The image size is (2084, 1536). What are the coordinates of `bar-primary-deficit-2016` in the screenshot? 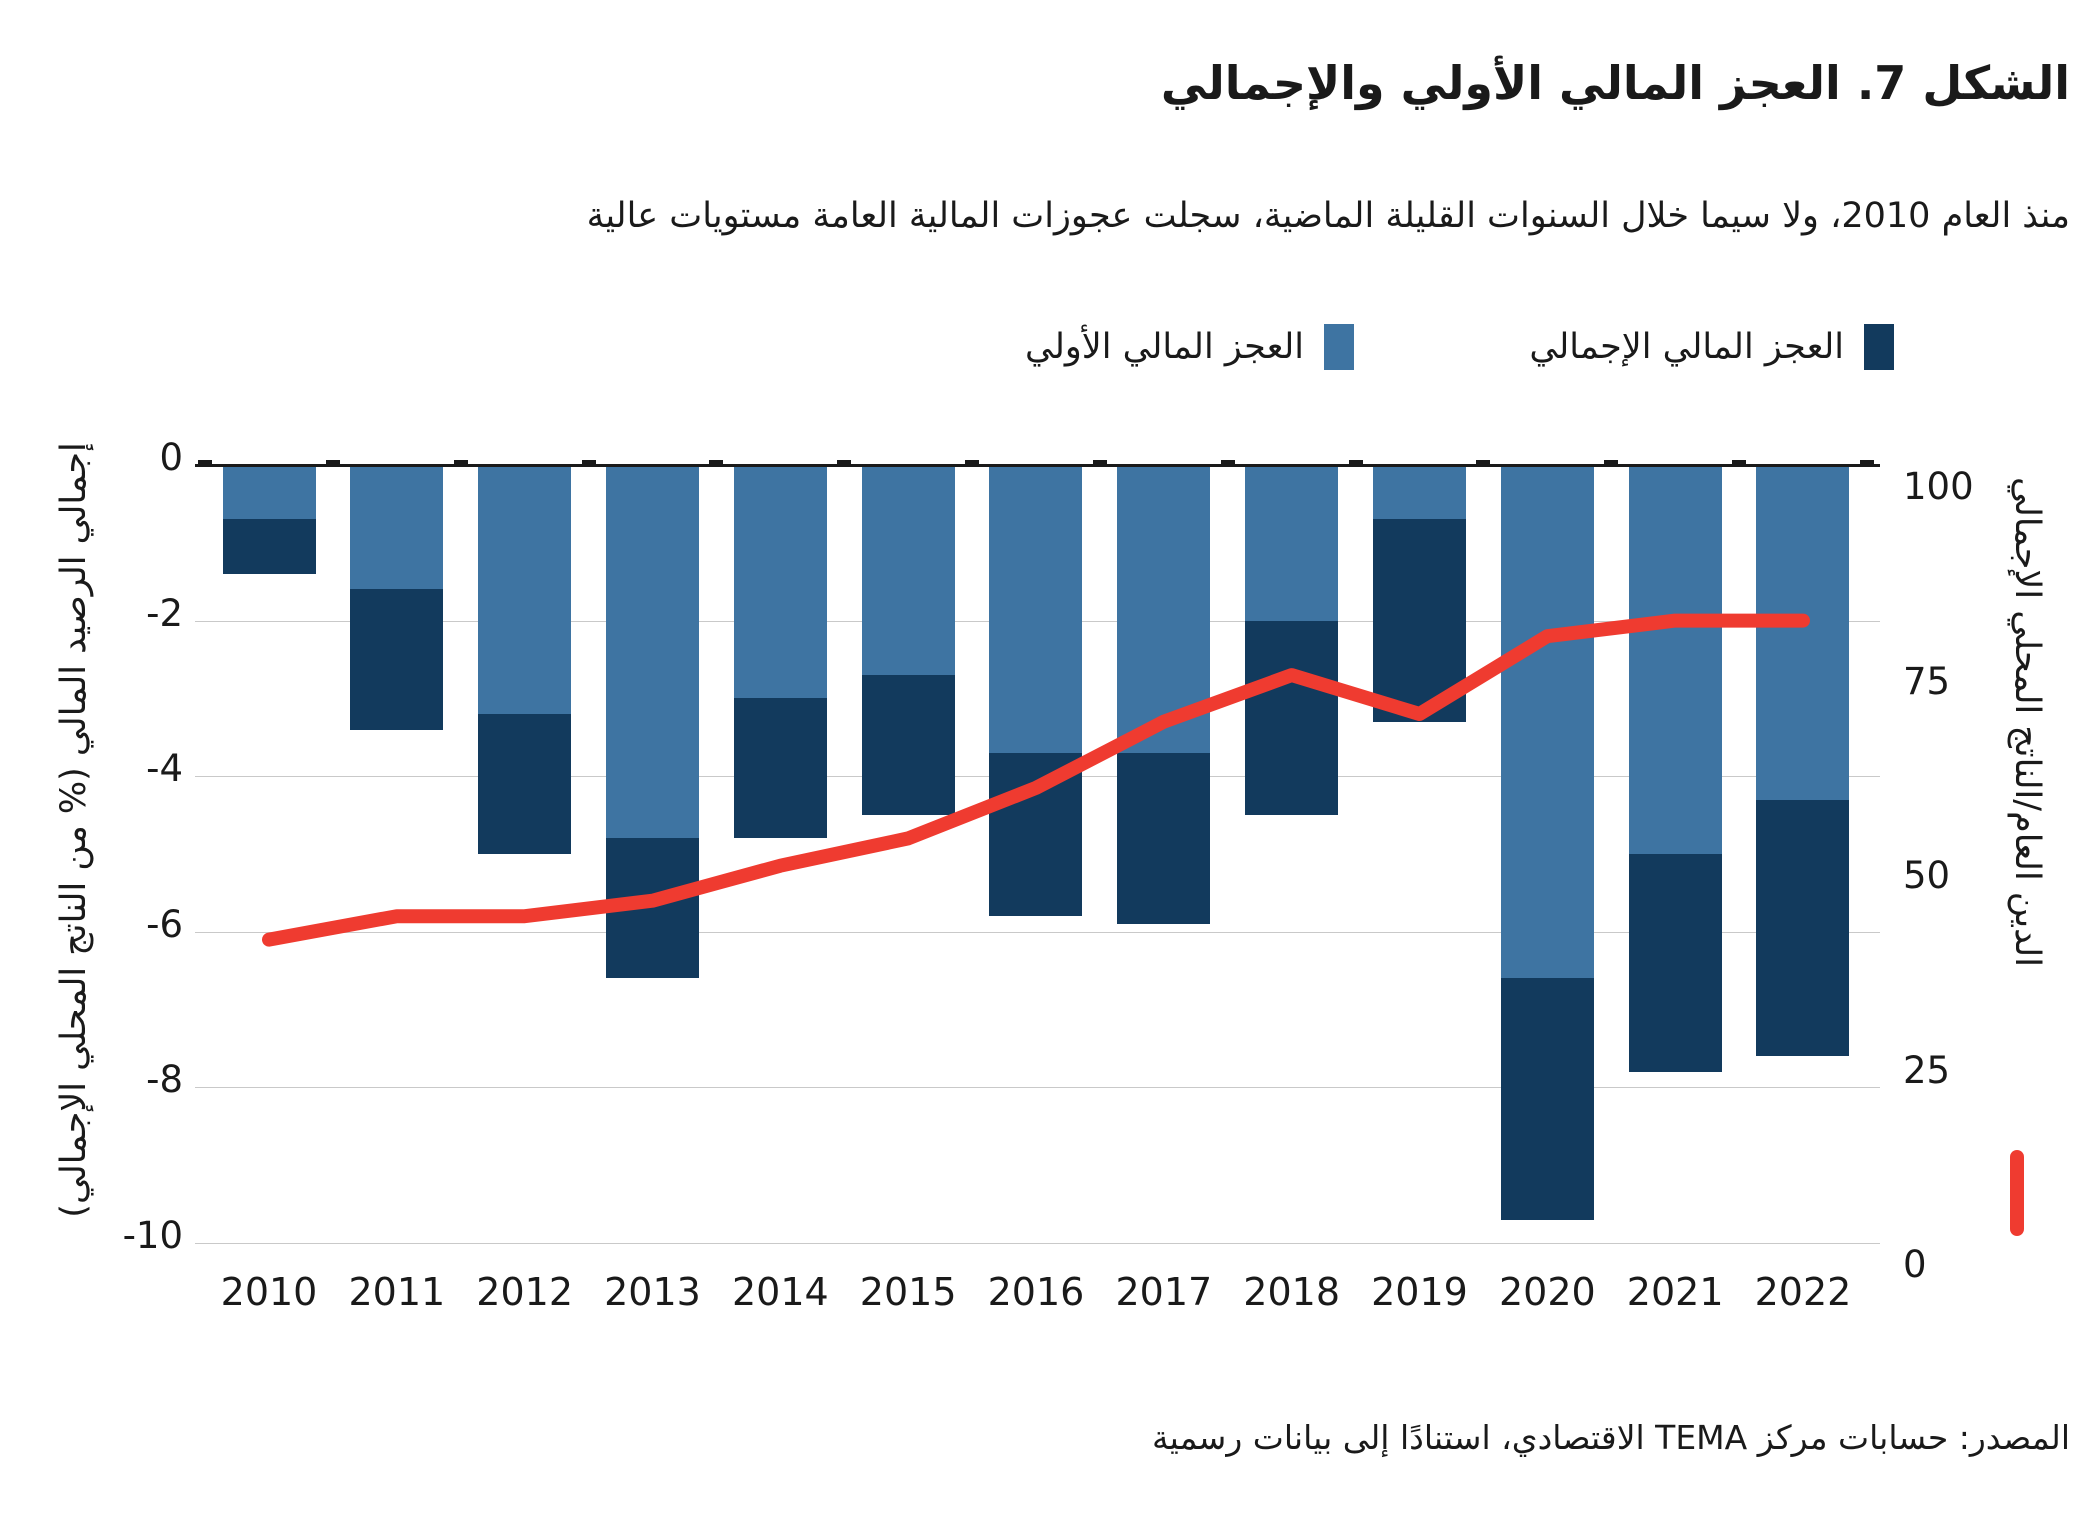 It's located at (1036, 609).